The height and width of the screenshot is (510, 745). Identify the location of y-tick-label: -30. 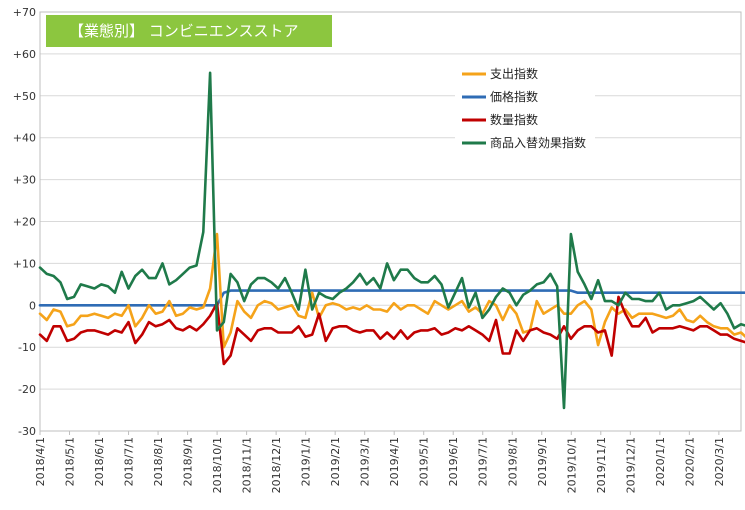
(27, 431).